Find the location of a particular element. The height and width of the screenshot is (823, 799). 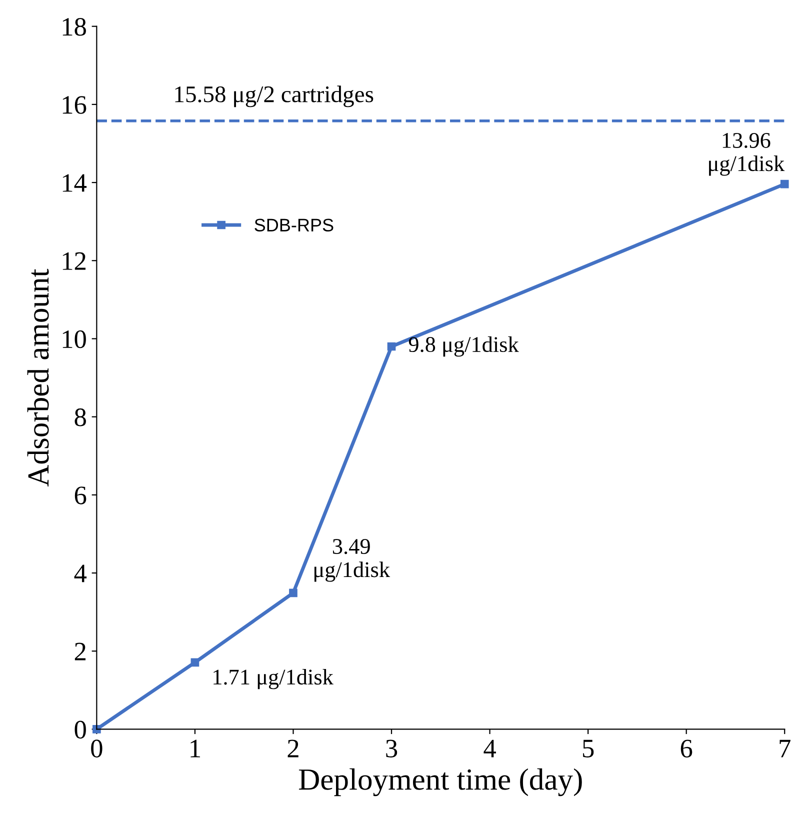

x-tick-label: 2 is located at coordinates (293, 749).